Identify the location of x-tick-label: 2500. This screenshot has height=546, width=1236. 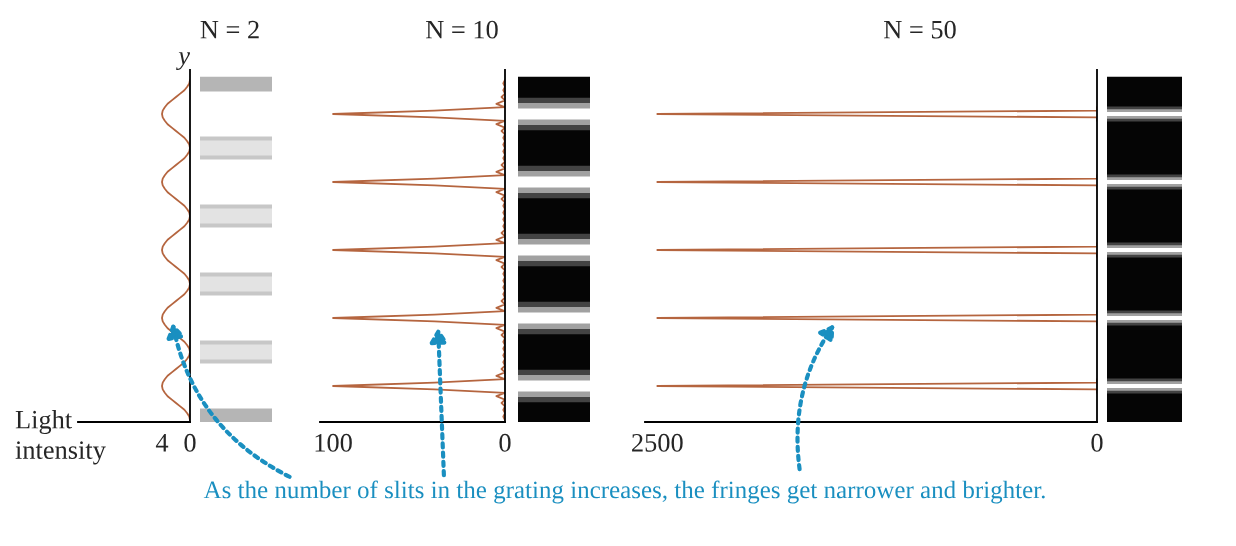
(657, 442).